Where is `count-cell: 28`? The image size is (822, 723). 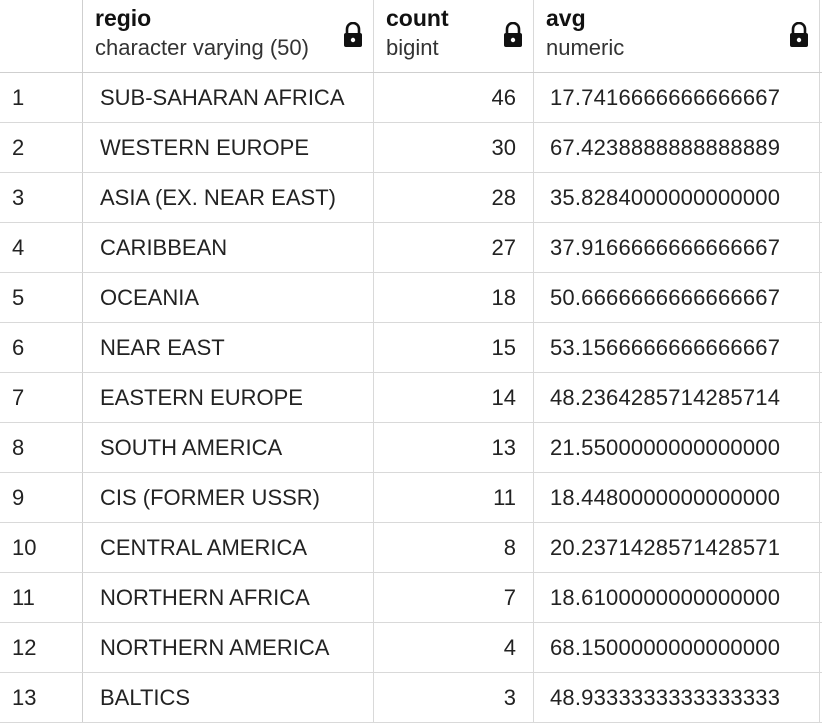 count-cell: 28 is located at coordinates (454, 197).